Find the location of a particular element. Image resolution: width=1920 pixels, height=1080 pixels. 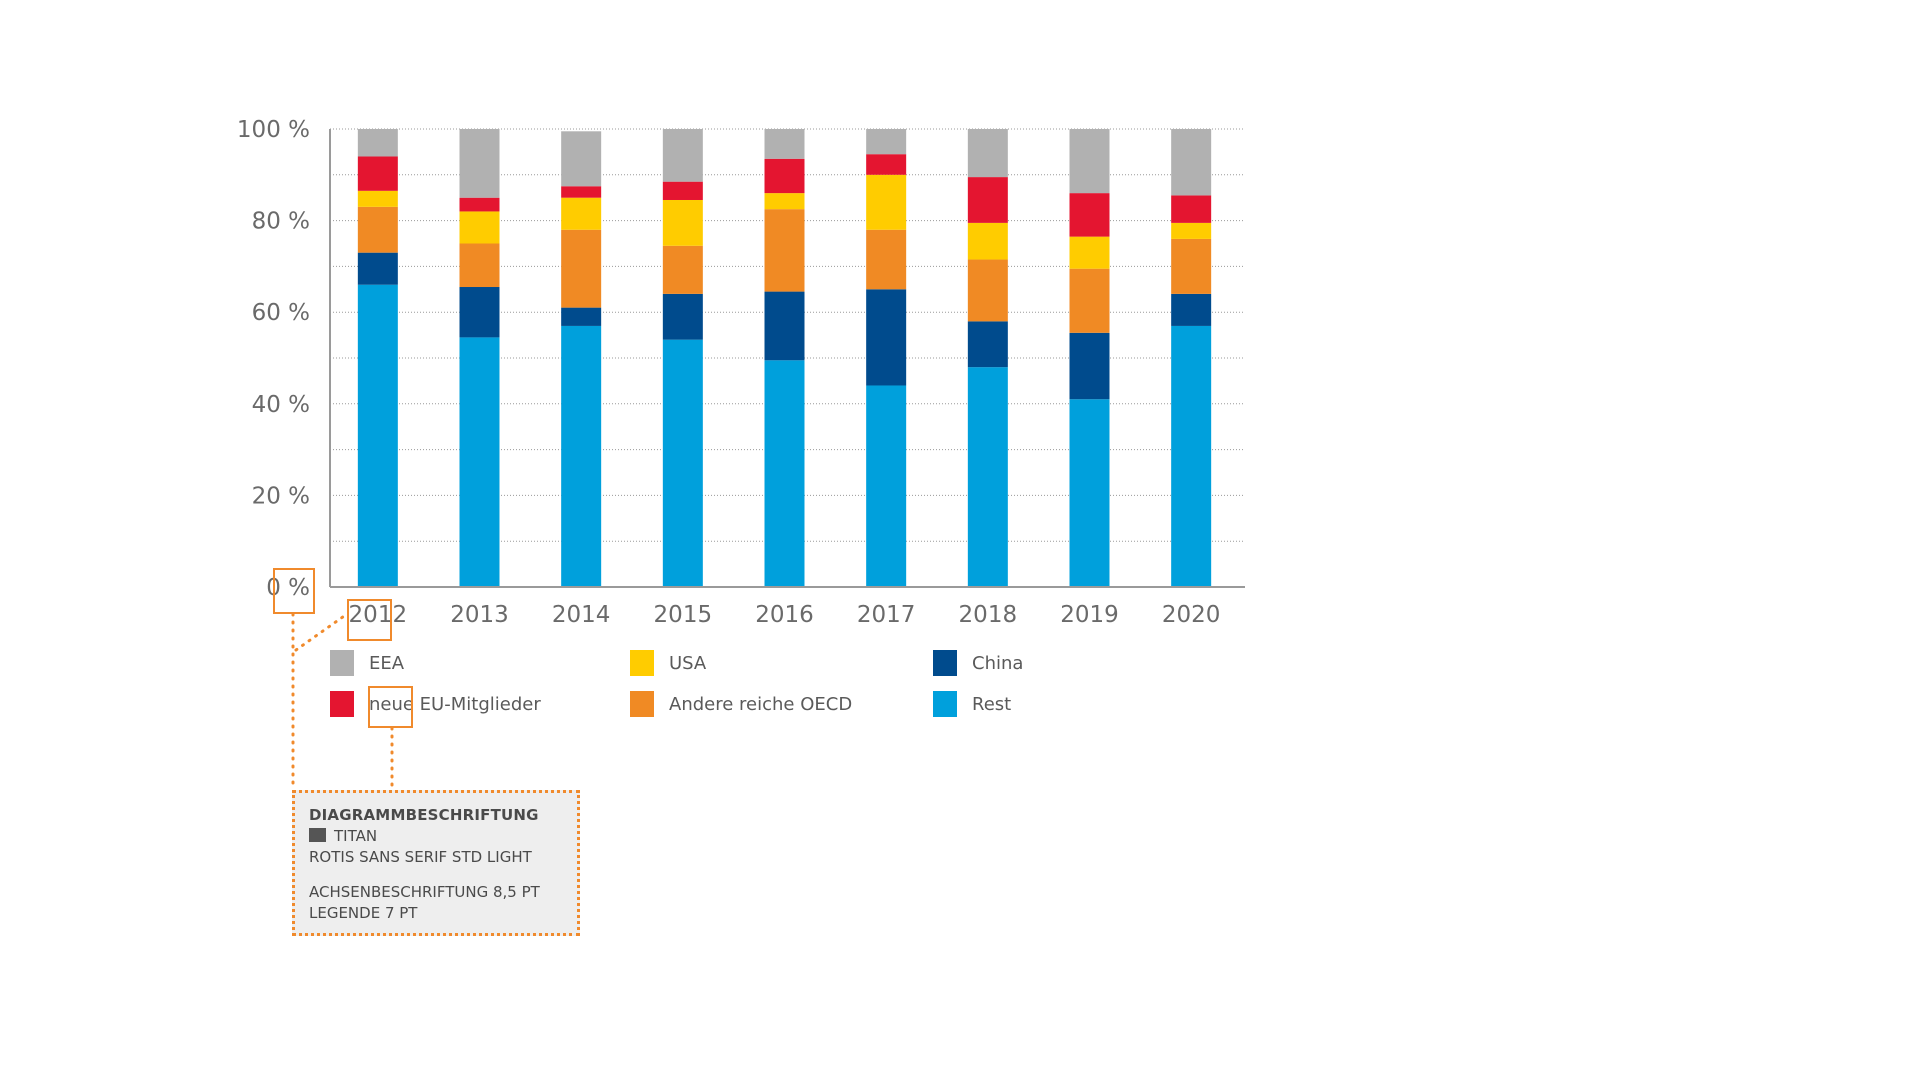

bar-segment-usa-2016 is located at coordinates (784, 201).